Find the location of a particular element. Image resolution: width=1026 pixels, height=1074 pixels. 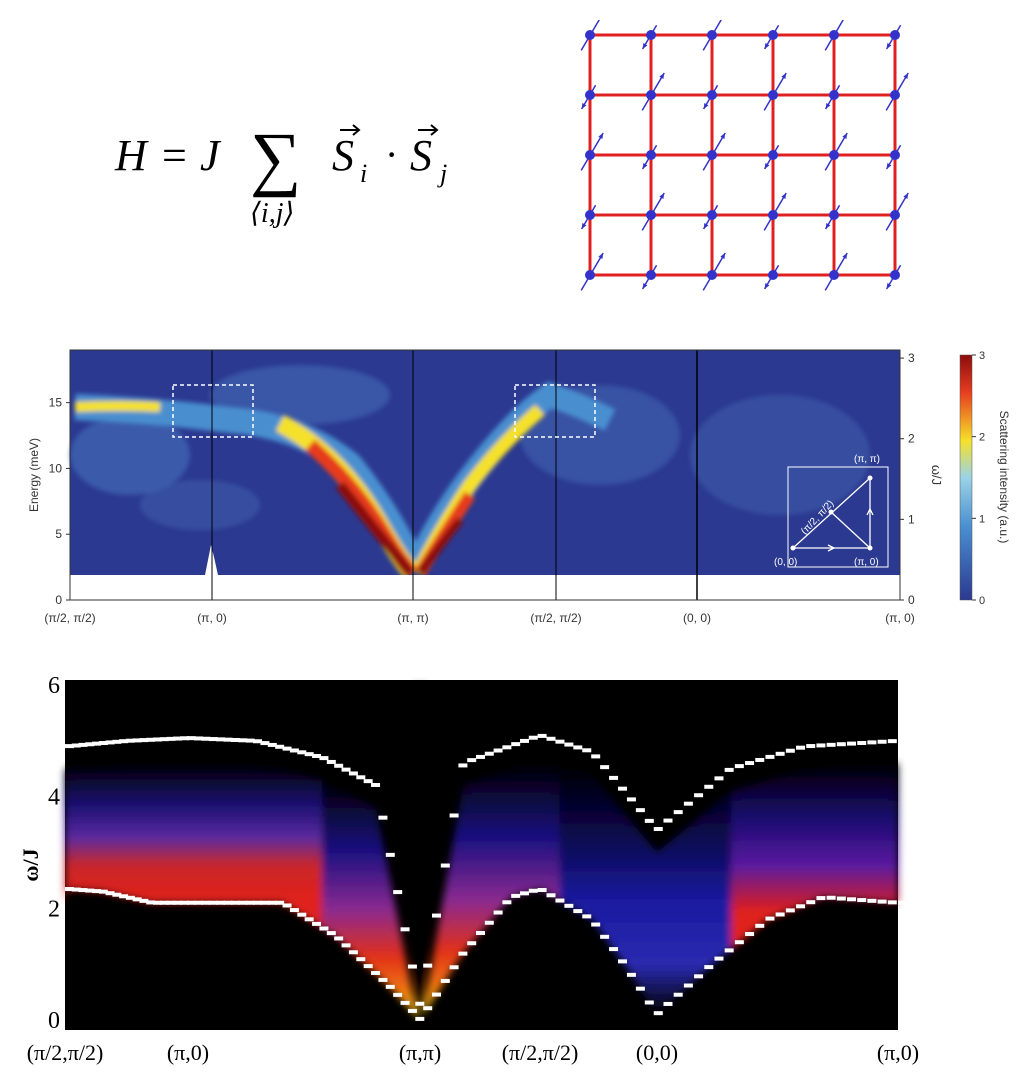

spectral-band is located at coordinates (194, 845).